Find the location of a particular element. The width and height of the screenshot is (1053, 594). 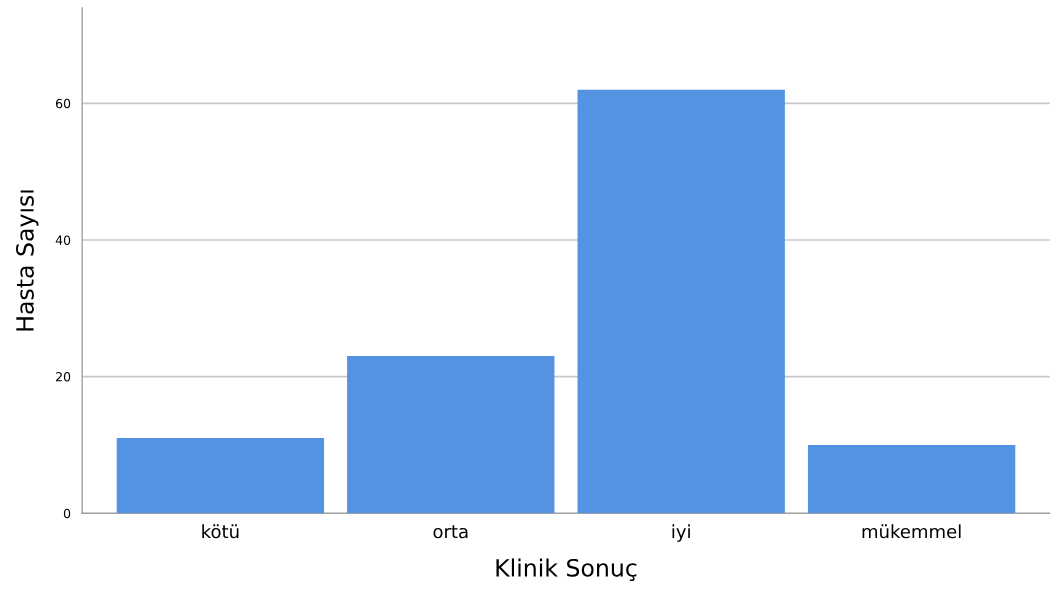

y-tick-label: 20 is located at coordinates (63, 377).